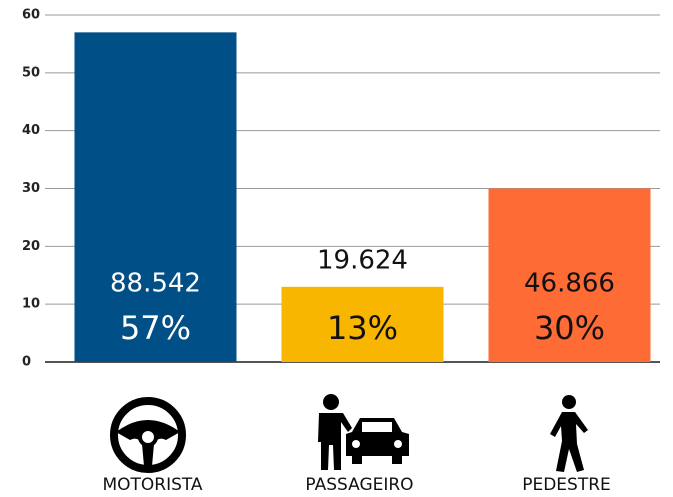 This screenshot has height=497, width=673. What do you see at coordinates (31, 188) in the screenshot?
I see `y-tick-label: 30` at bounding box center [31, 188].